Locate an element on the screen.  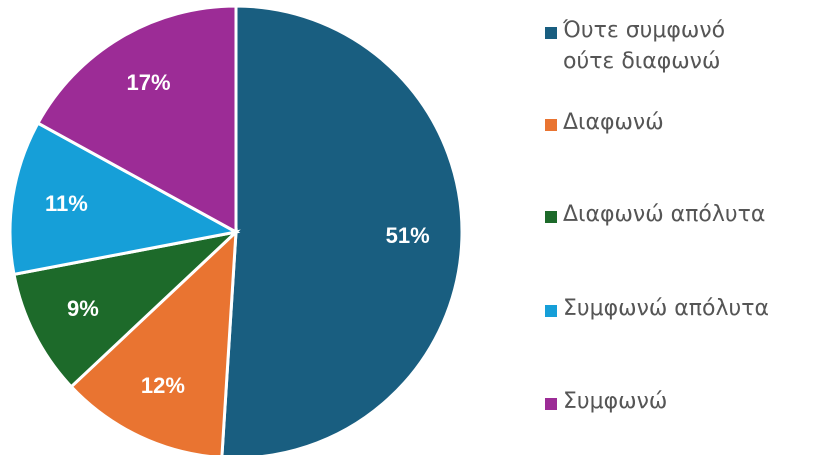
legend-label: Συμφωνώ is located at coordinates (615, 401).